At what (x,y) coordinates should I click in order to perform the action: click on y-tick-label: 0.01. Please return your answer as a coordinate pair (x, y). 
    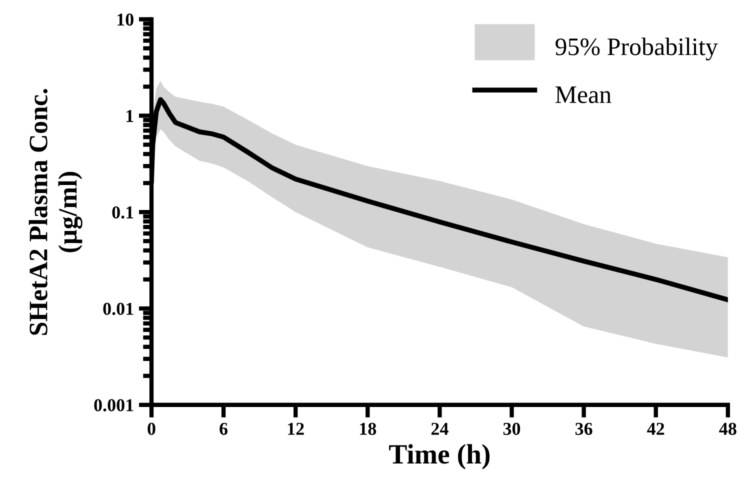
    Looking at the image, I should click on (118, 308).